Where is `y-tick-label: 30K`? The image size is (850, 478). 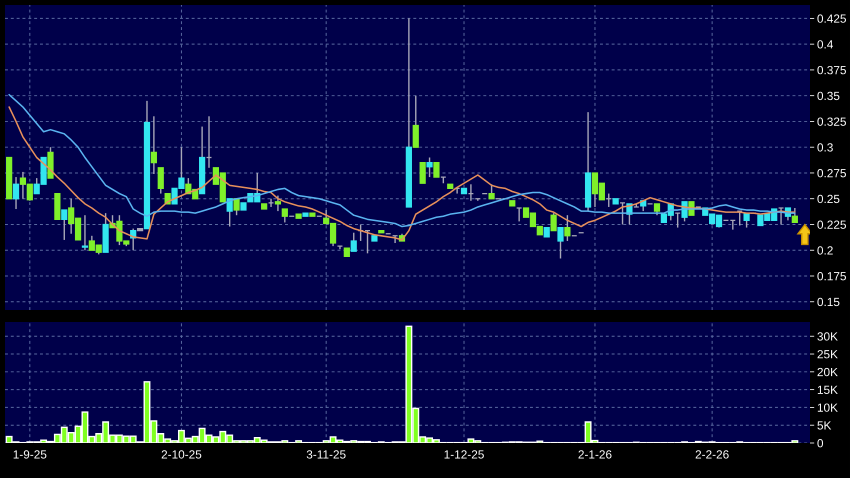
y-tick-label: 30K is located at coordinates (827, 336).